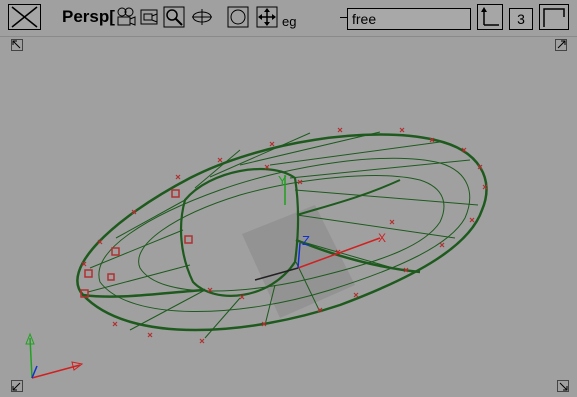 The width and height of the screenshot is (577, 397). Describe the element at coordinates (343, 17) in the screenshot. I see `field-separator` at that location.